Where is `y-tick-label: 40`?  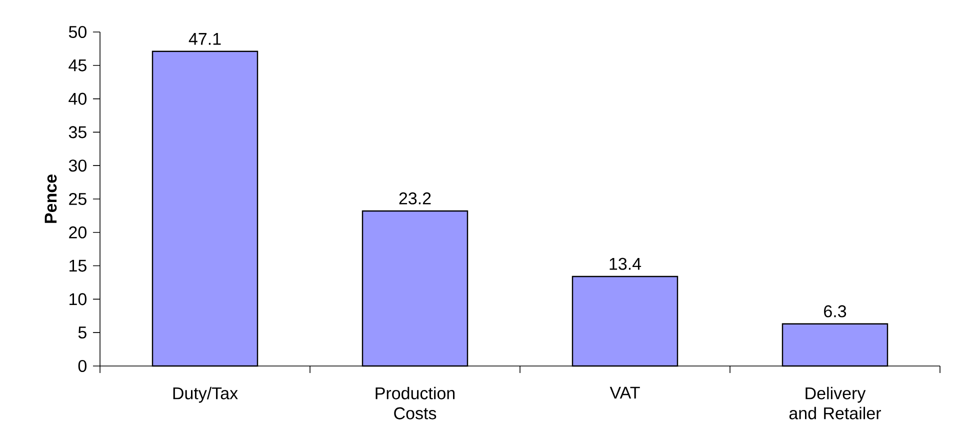
y-tick-label: 40 is located at coordinates (77, 98).